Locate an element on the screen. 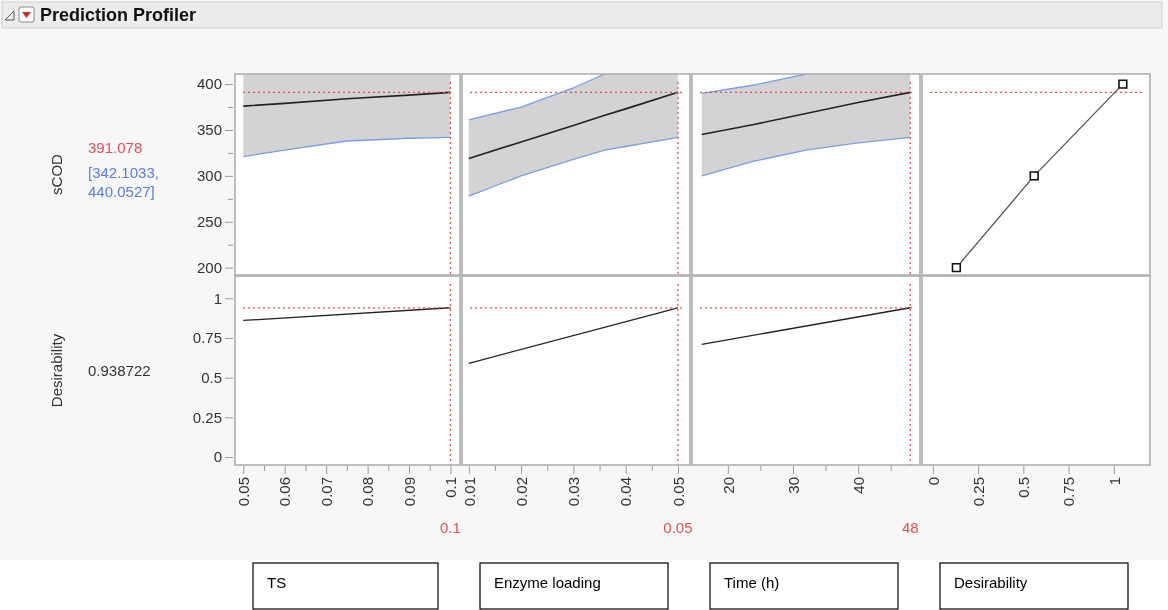  x-tick-label: 0.07 is located at coordinates (326, 492).